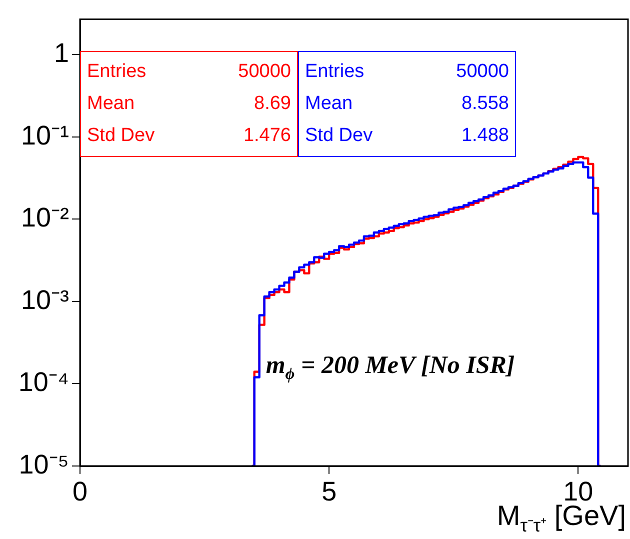 The image size is (630, 539). What do you see at coordinates (61, 53) in the screenshot?
I see `y-tick-label: 1` at bounding box center [61, 53].